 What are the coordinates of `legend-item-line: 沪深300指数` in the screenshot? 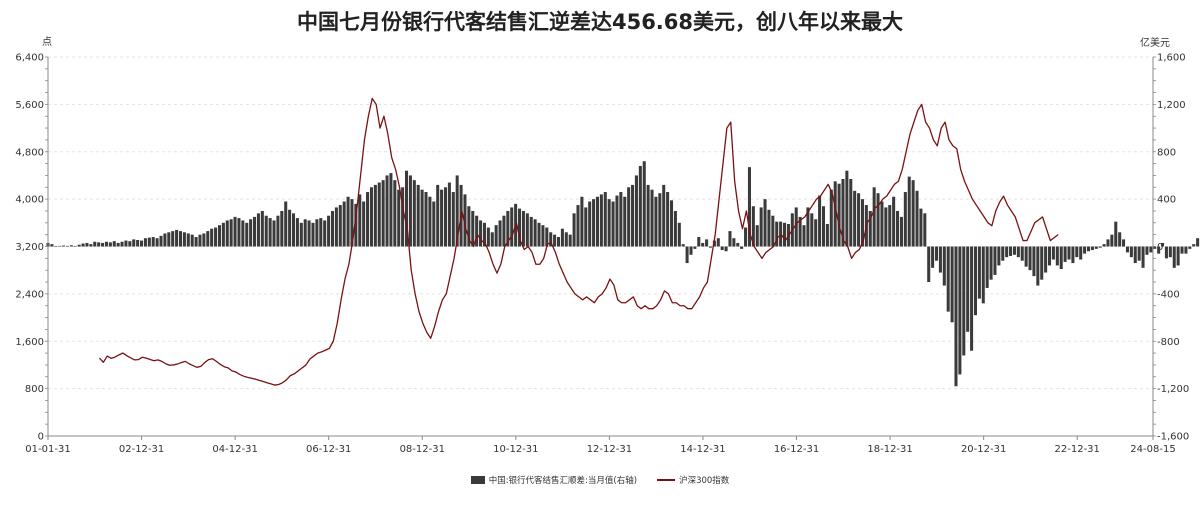 It's located at (693, 480).